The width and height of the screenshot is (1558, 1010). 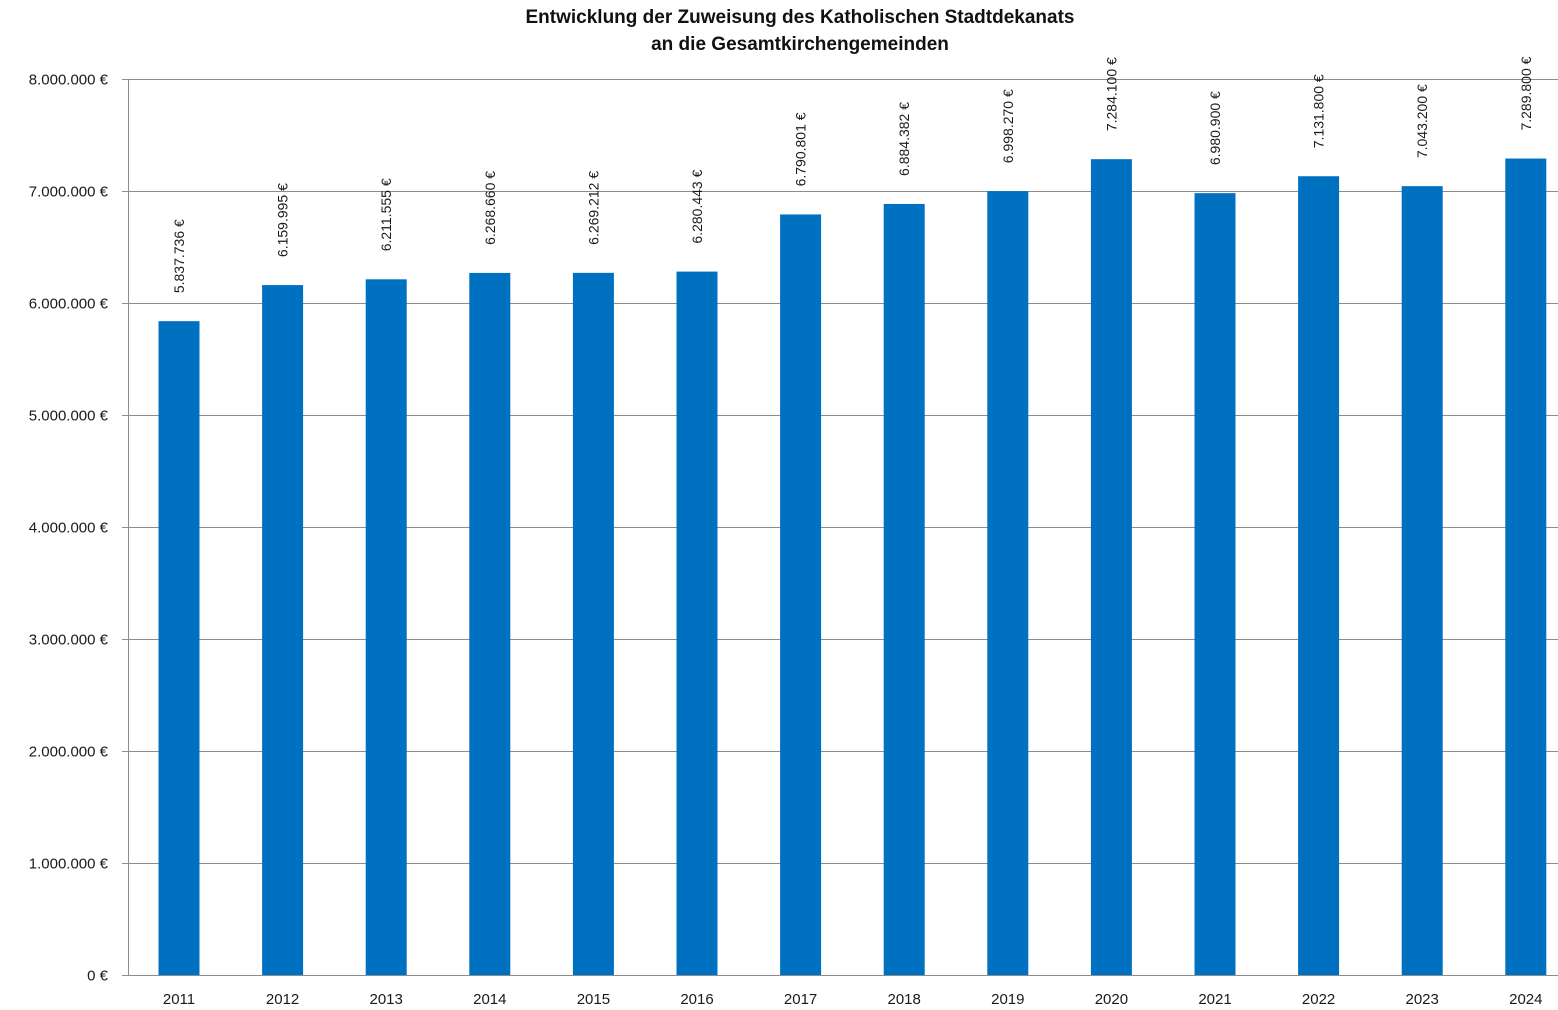 I want to click on bar-2012, so click(x=283, y=630).